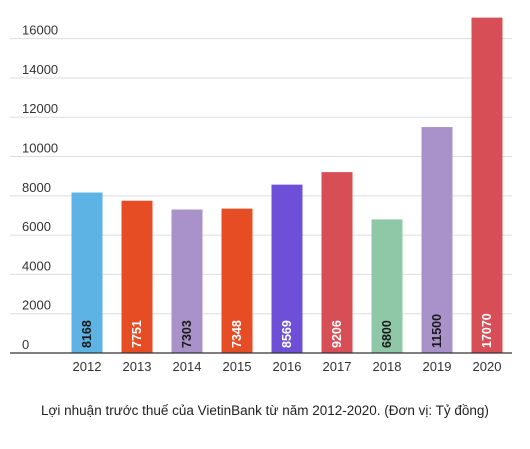 This screenshot has height=449, width=530. I want to click on y-tick-label: 16000, so click(40, 30).